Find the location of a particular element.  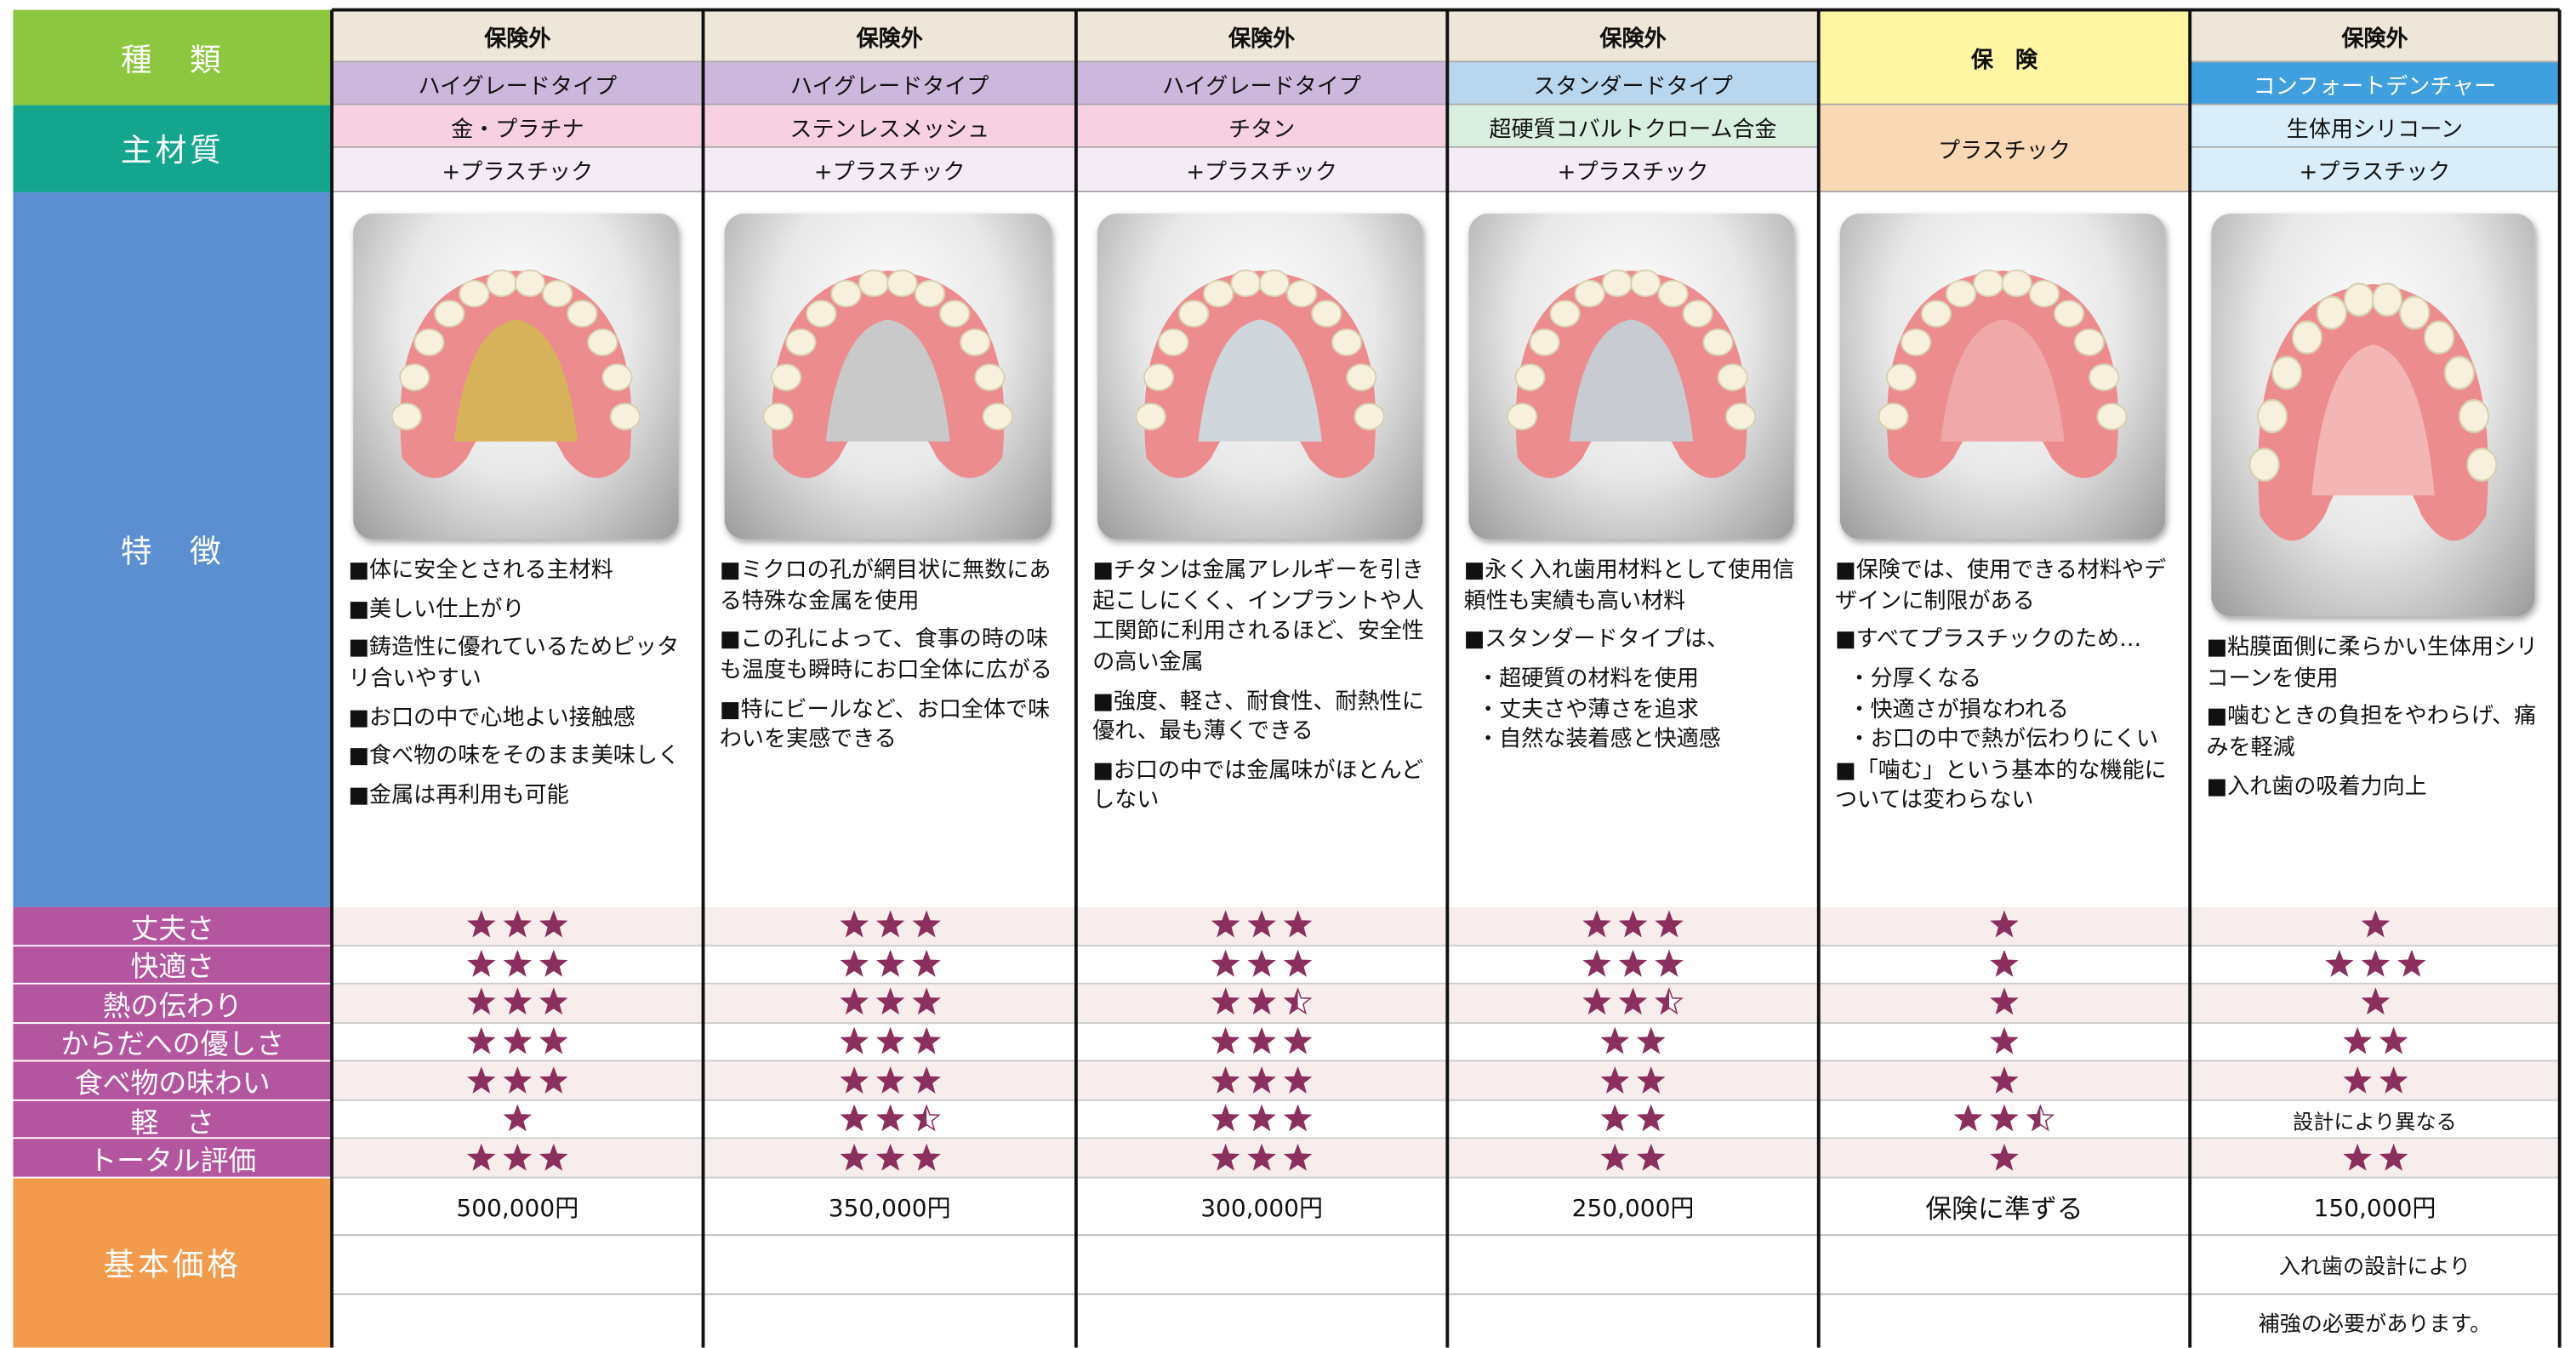

price: 500,000円 is located at coordinates (518, 1208).